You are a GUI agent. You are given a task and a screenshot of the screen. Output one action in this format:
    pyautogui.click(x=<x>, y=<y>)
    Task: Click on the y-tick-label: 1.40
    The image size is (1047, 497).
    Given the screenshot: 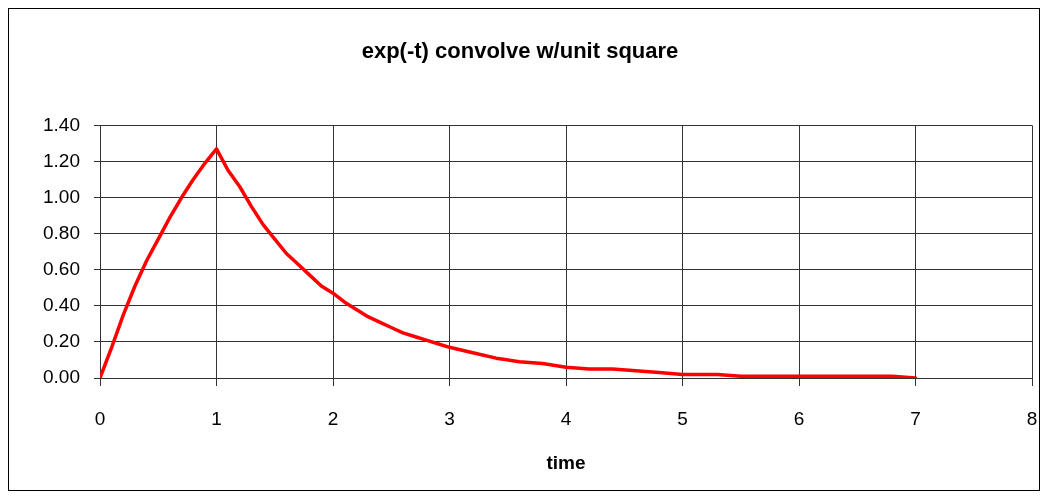 What is the action you would take?
    pyautogui.click(x=61, y=124)
    